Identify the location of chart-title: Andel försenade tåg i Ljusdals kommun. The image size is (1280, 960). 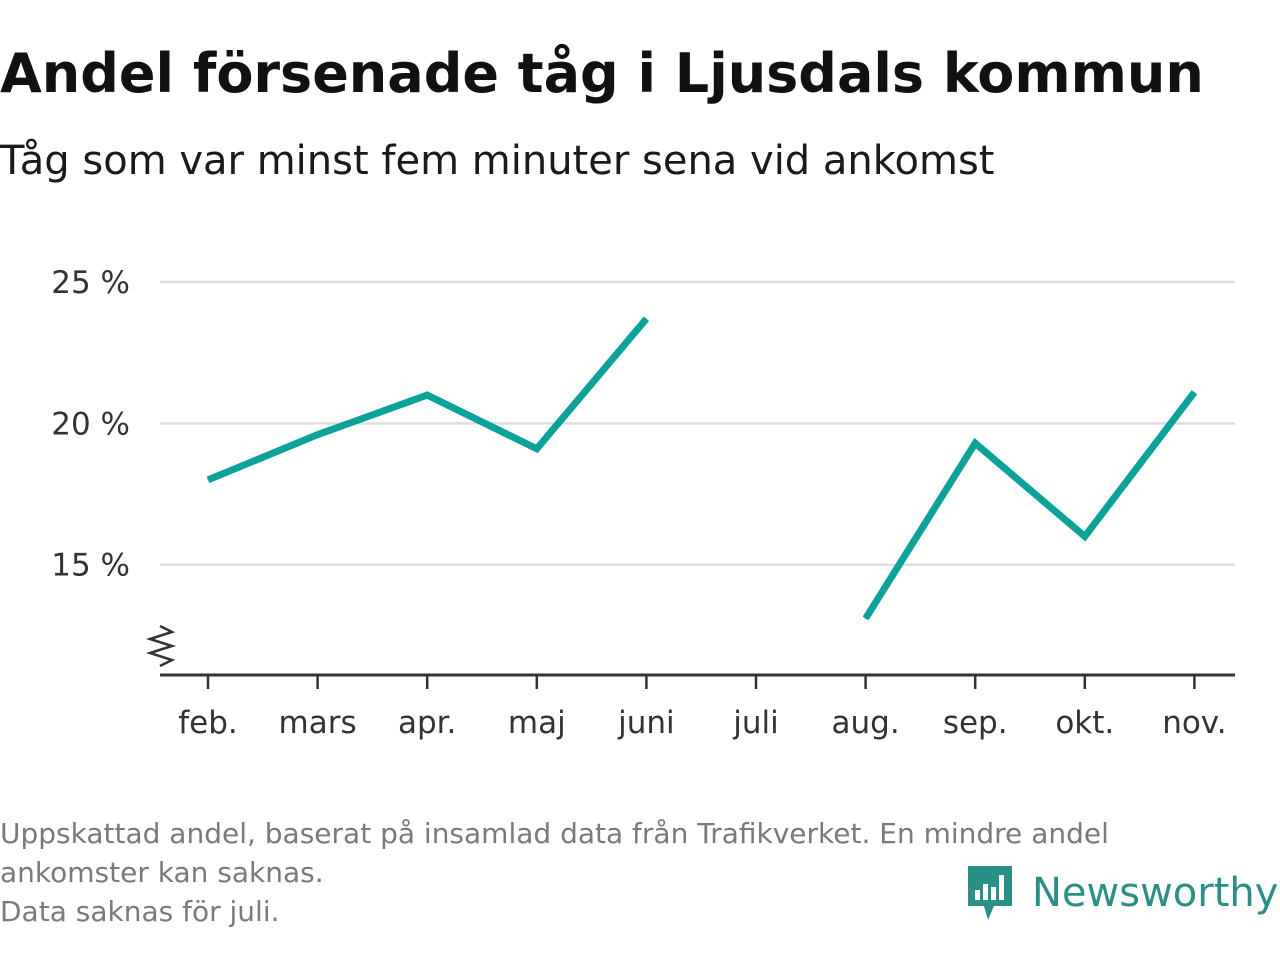
(602, 73).